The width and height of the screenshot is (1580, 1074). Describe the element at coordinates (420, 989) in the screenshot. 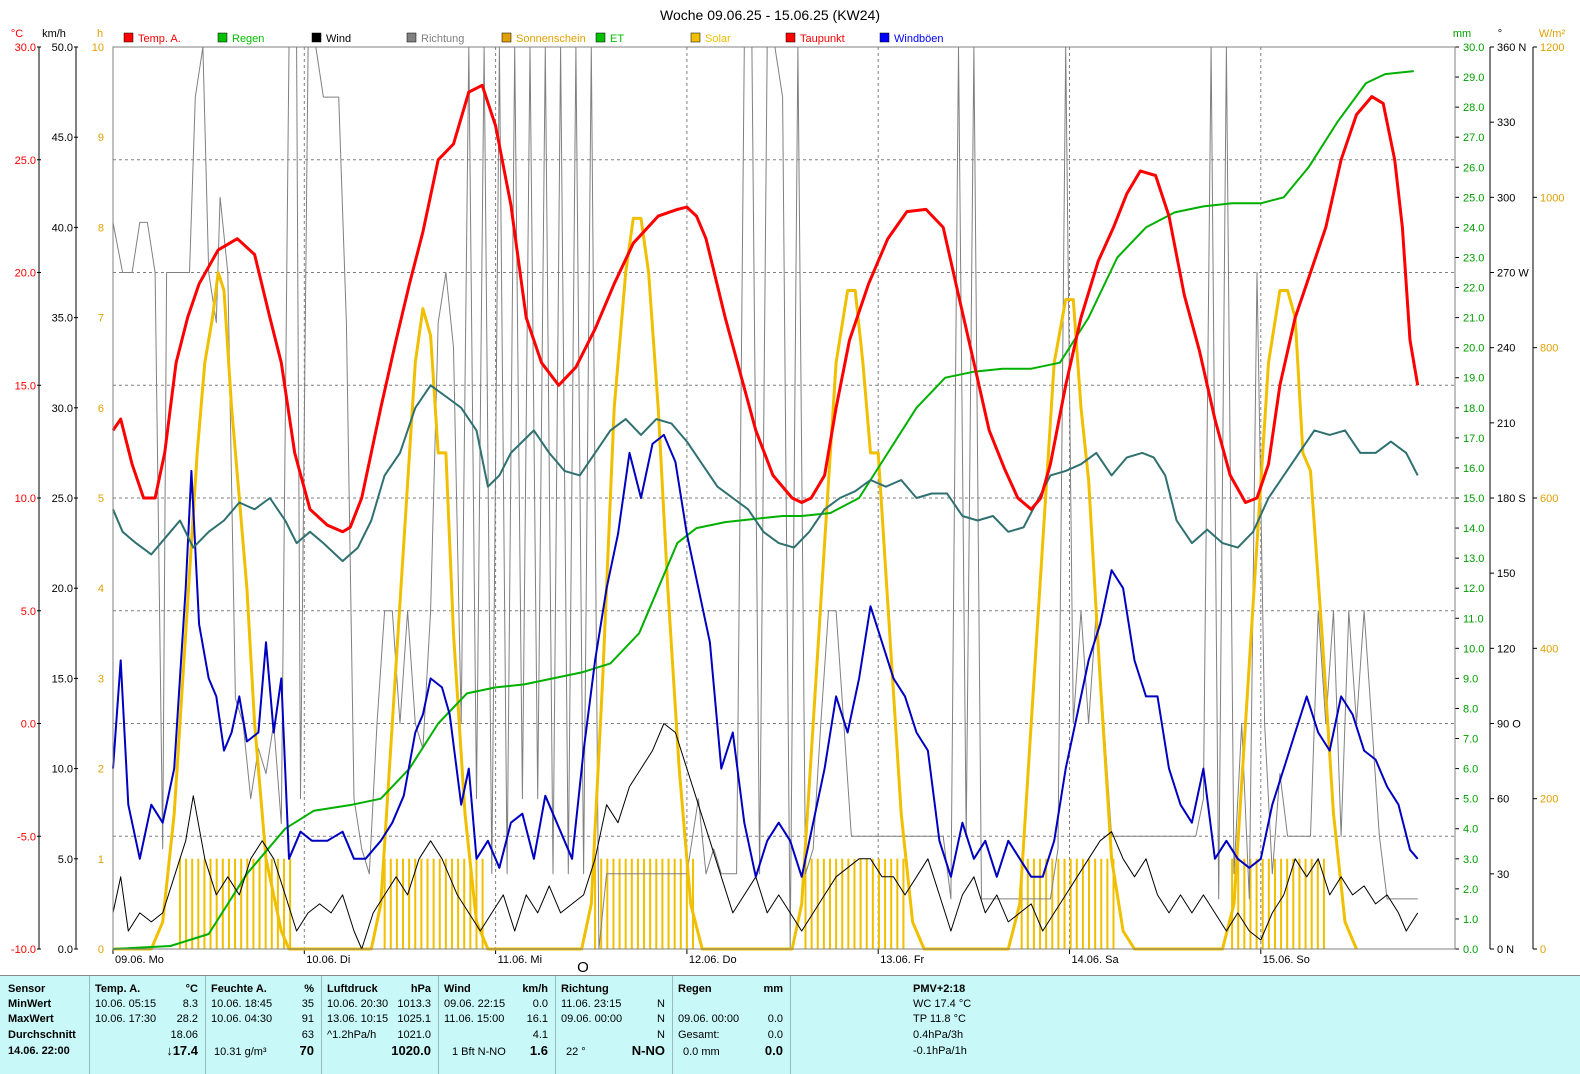

I see `press-unit: hPa` at that location.